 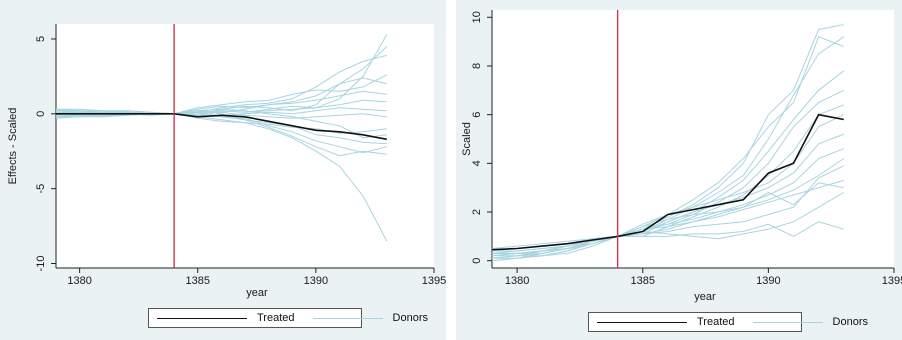 I want to click on y-tick-label: 4, so click(x=477, y=163).